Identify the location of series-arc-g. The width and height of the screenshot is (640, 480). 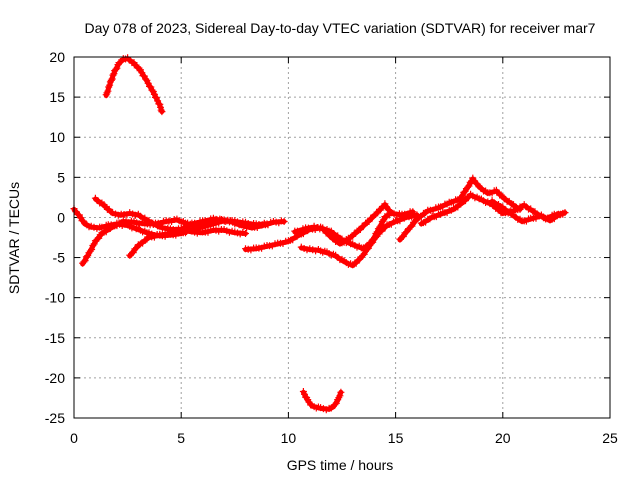
(359, 240).